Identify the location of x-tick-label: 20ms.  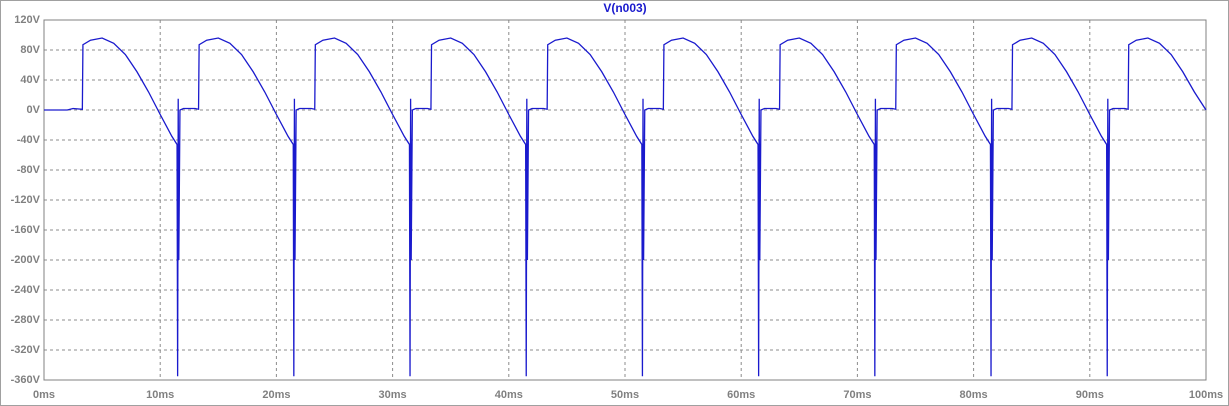
(276, 395).